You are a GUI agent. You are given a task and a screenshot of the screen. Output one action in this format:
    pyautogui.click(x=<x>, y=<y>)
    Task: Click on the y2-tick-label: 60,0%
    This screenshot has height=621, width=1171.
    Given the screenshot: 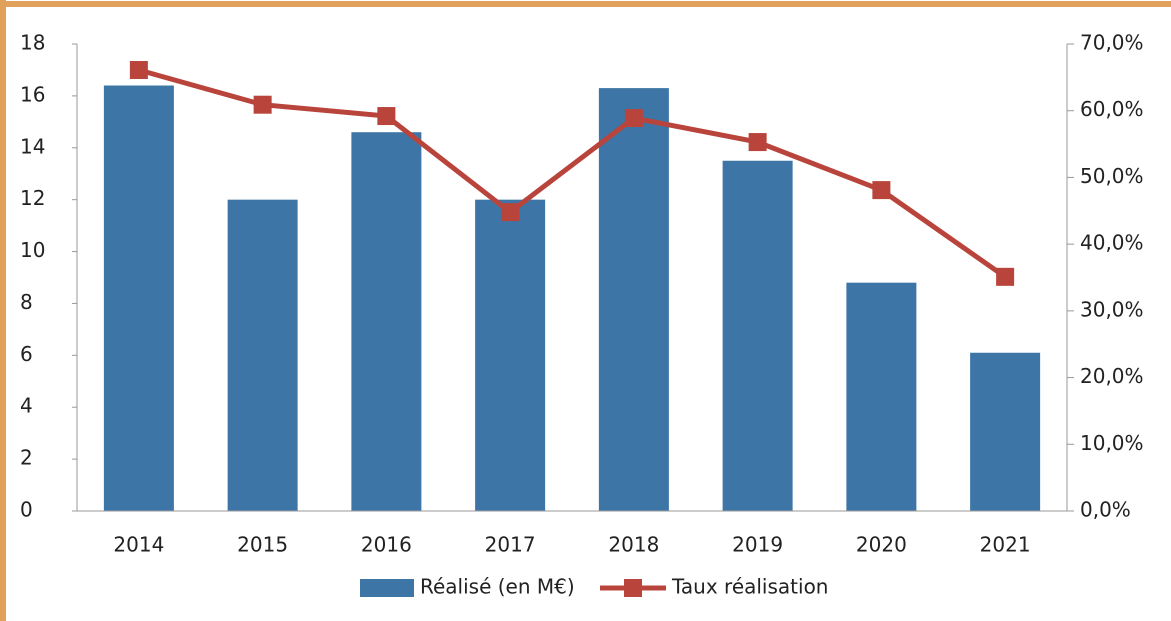 What is the action you would take?
    pyautogui.click(x=1112, y=109)
    